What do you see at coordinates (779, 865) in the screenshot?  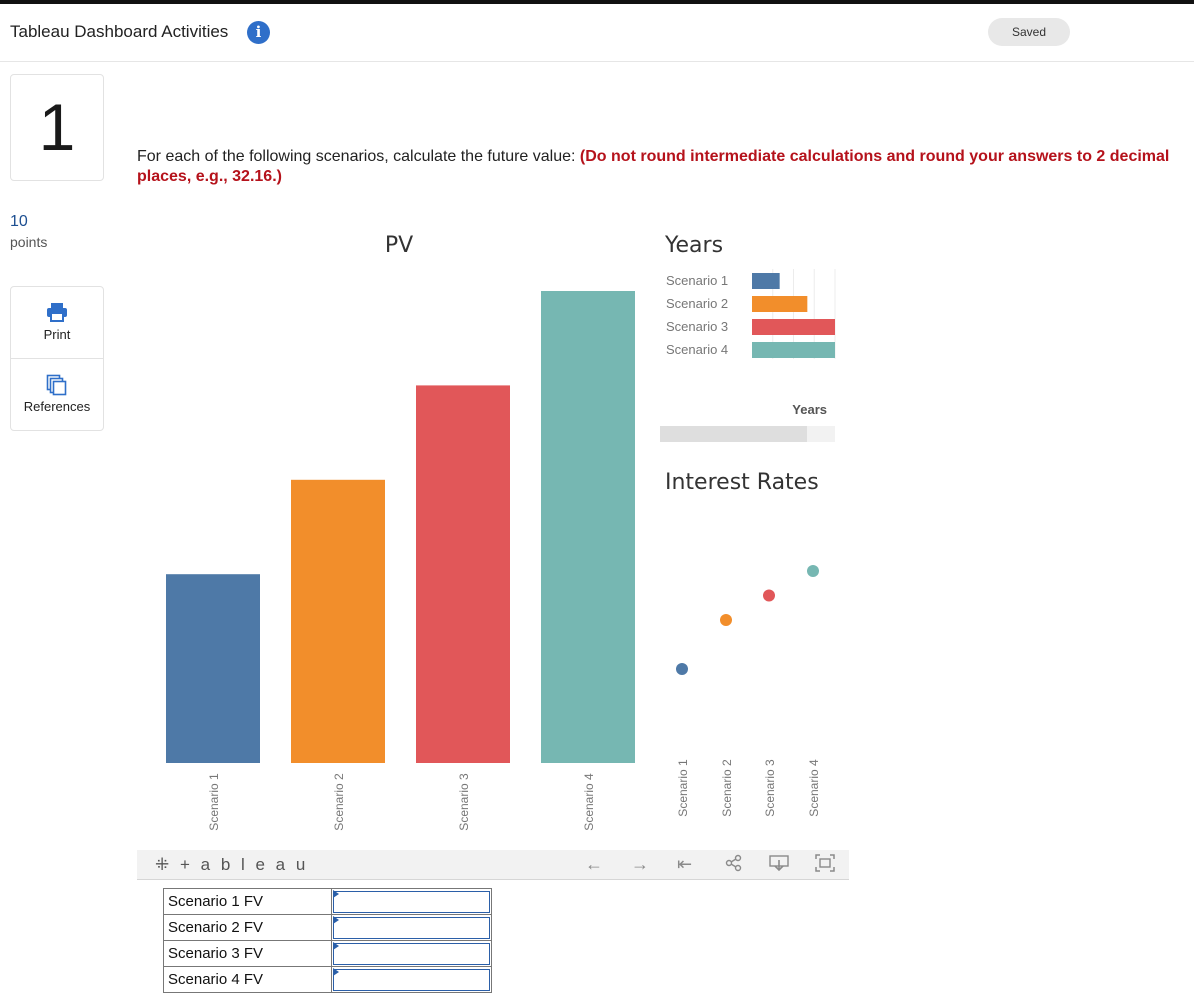 I see `download-icon` at bounding box center [779, 865].